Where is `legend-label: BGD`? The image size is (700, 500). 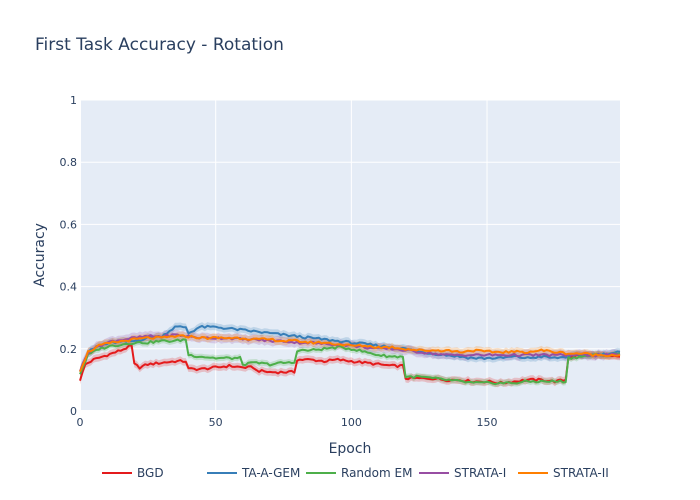 legend-label: BGD is located at coordinates (150, 473).